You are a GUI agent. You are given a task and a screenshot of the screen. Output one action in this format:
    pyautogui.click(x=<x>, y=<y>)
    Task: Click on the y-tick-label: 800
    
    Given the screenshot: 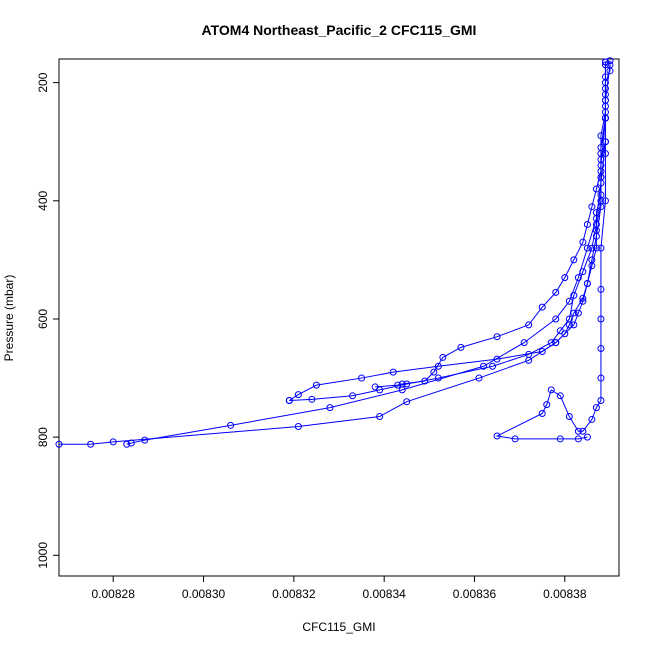 What is the action you would take?
    pyautogui.click(x=43, y=437)
    